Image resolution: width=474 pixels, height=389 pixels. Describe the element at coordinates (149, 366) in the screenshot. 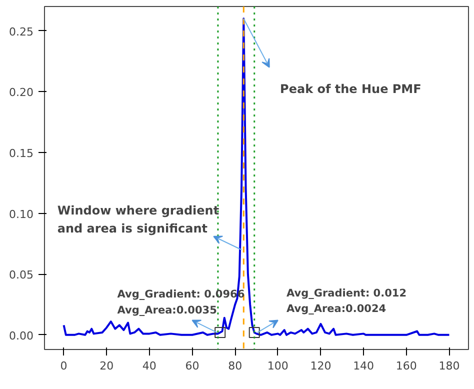

I see `x-tick-label: 40` at that location.